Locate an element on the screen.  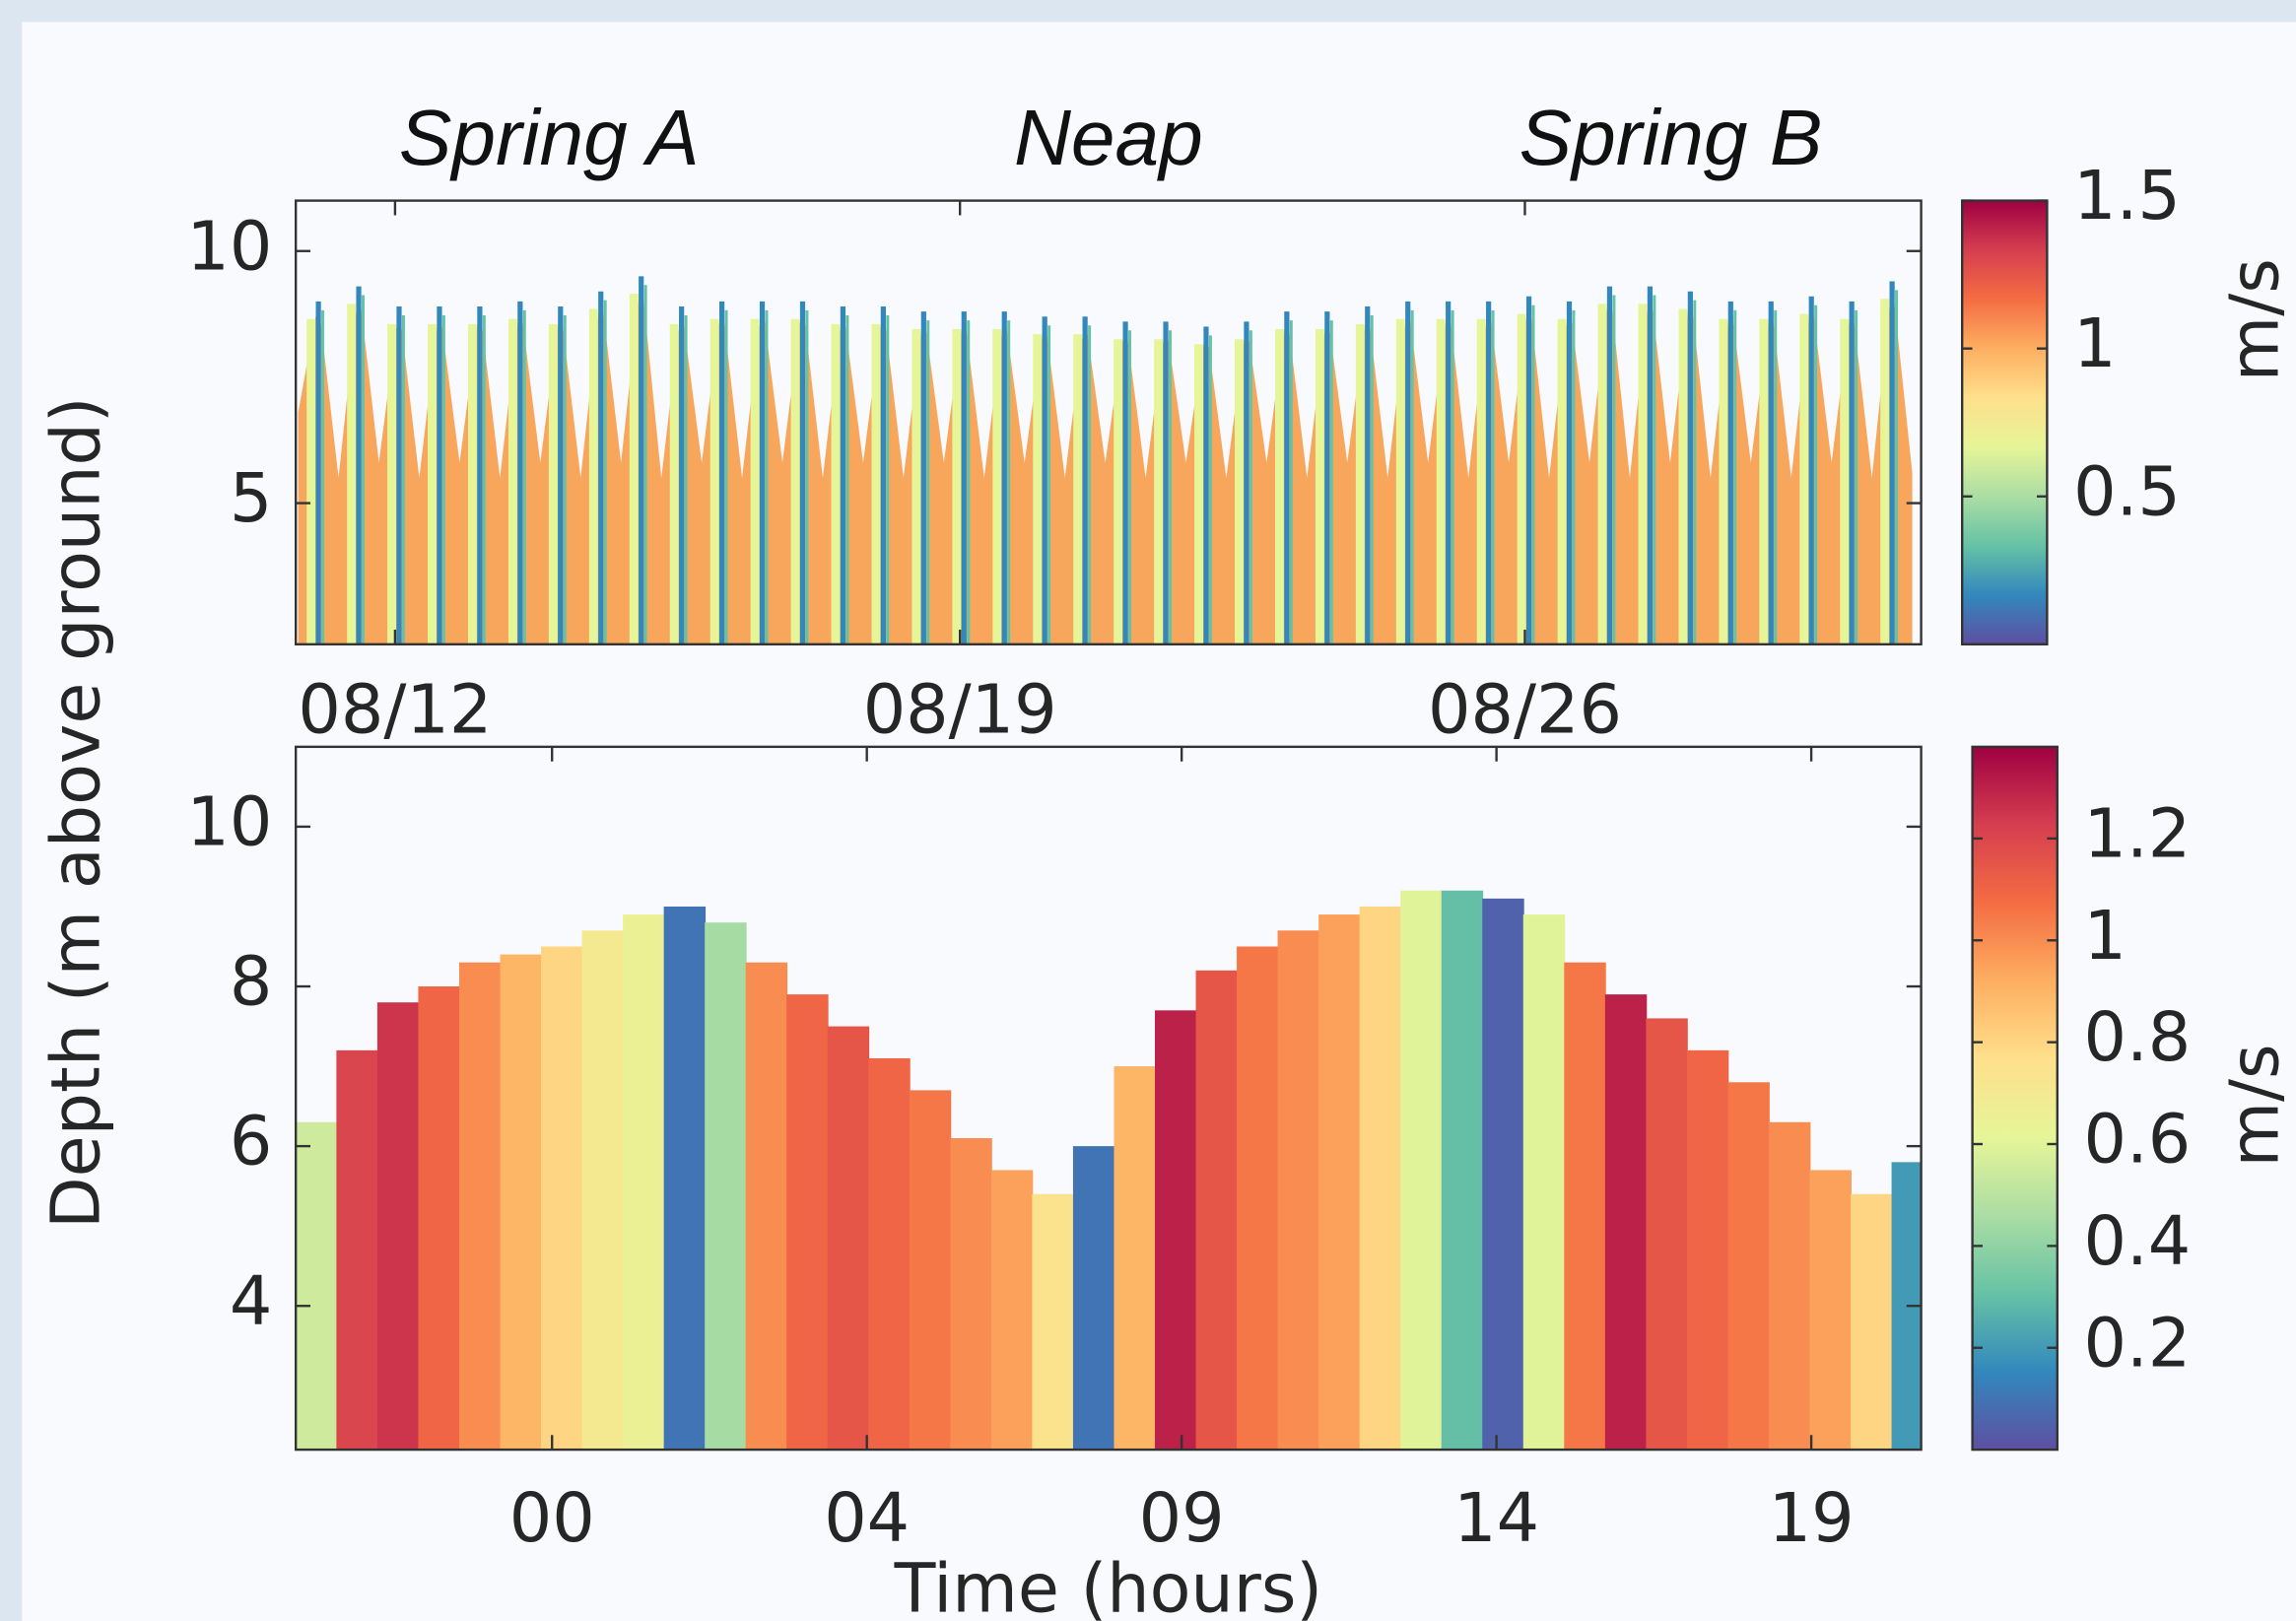
x-tick-label: 09 is located at coordinates (1182, 1519).